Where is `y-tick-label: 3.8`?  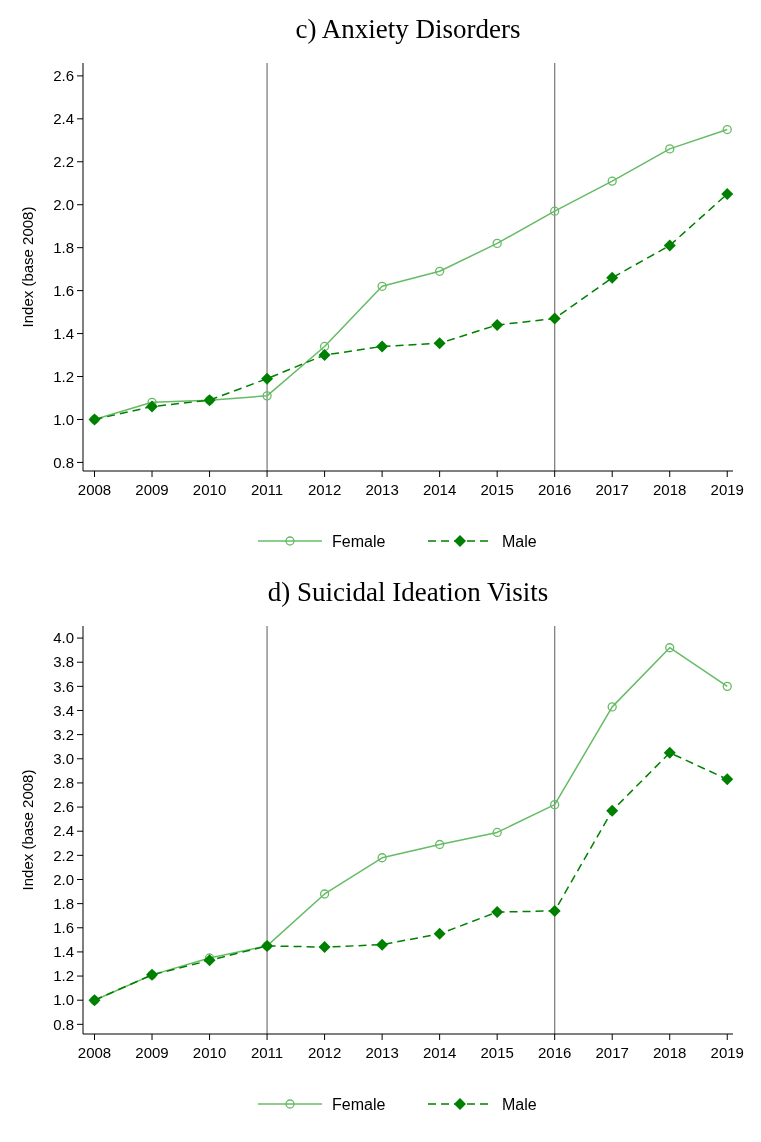
y-tick-label: 3.8 is located at coordinates (63, 662).